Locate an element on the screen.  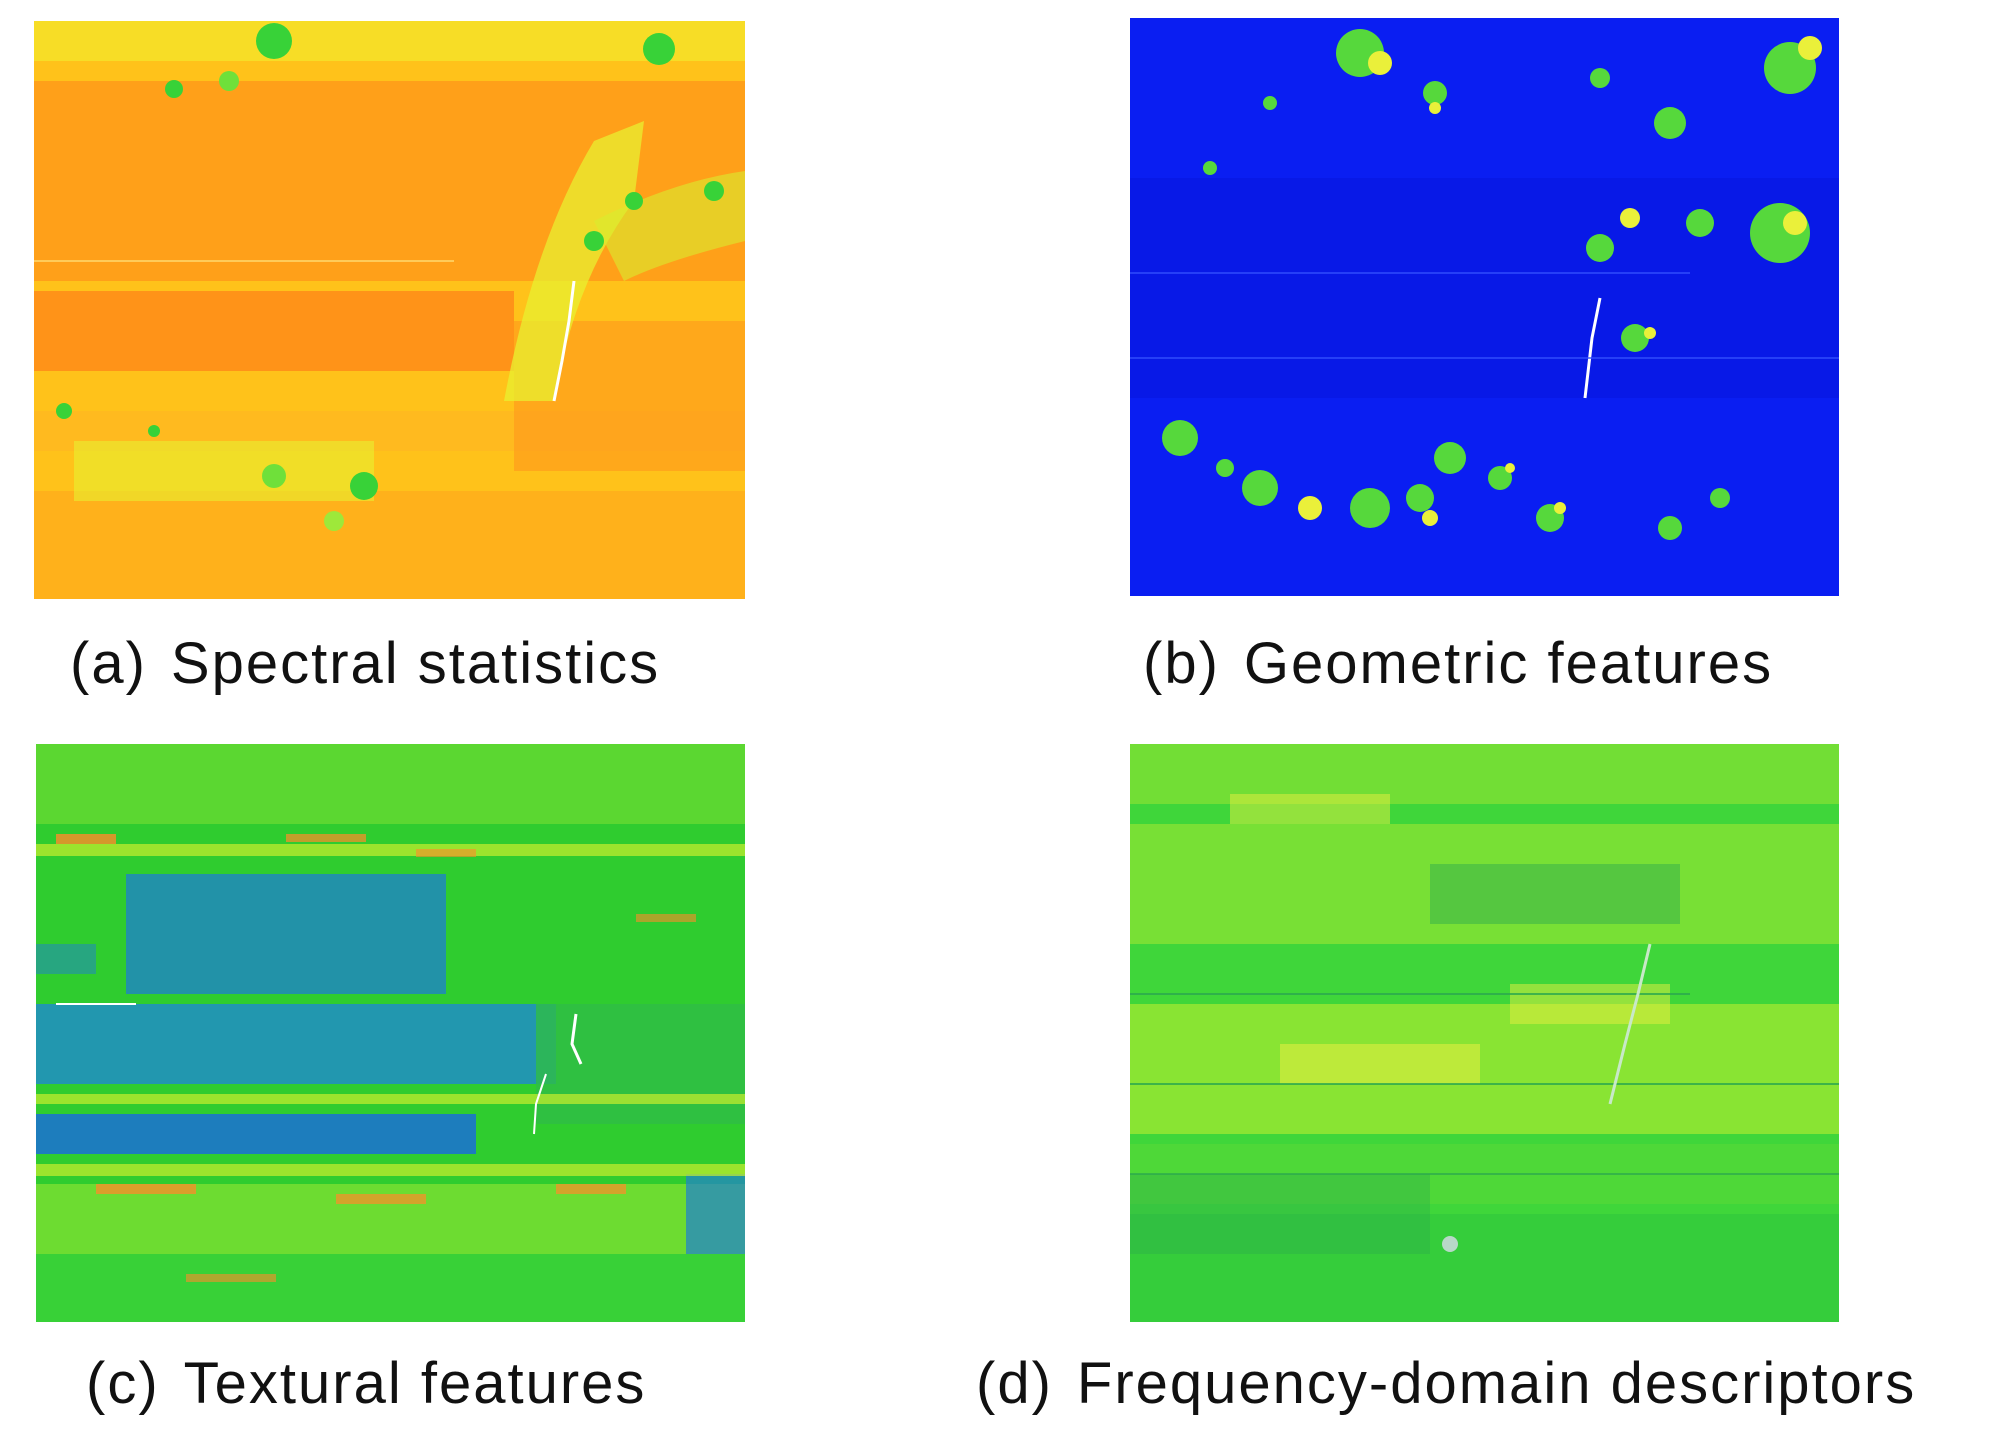
caption-a: (a) Spectral statistics is located at coordinates (365, 664).